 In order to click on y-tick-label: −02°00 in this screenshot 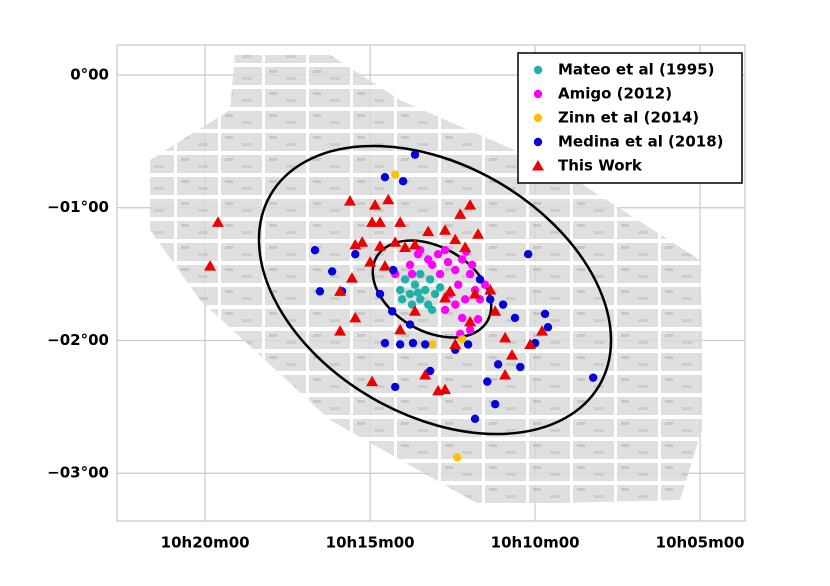, I will do `click(78, 340)`.